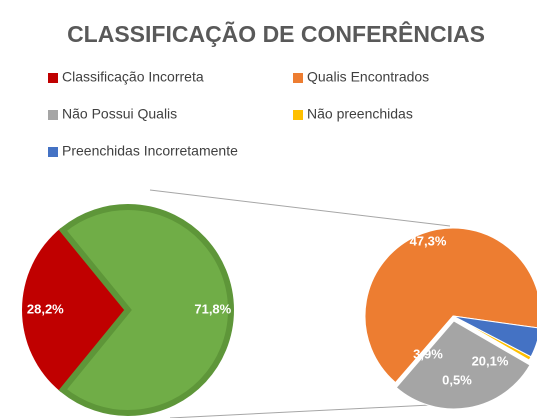  I want to click on data-label: 71,8%, so click(212, 308).